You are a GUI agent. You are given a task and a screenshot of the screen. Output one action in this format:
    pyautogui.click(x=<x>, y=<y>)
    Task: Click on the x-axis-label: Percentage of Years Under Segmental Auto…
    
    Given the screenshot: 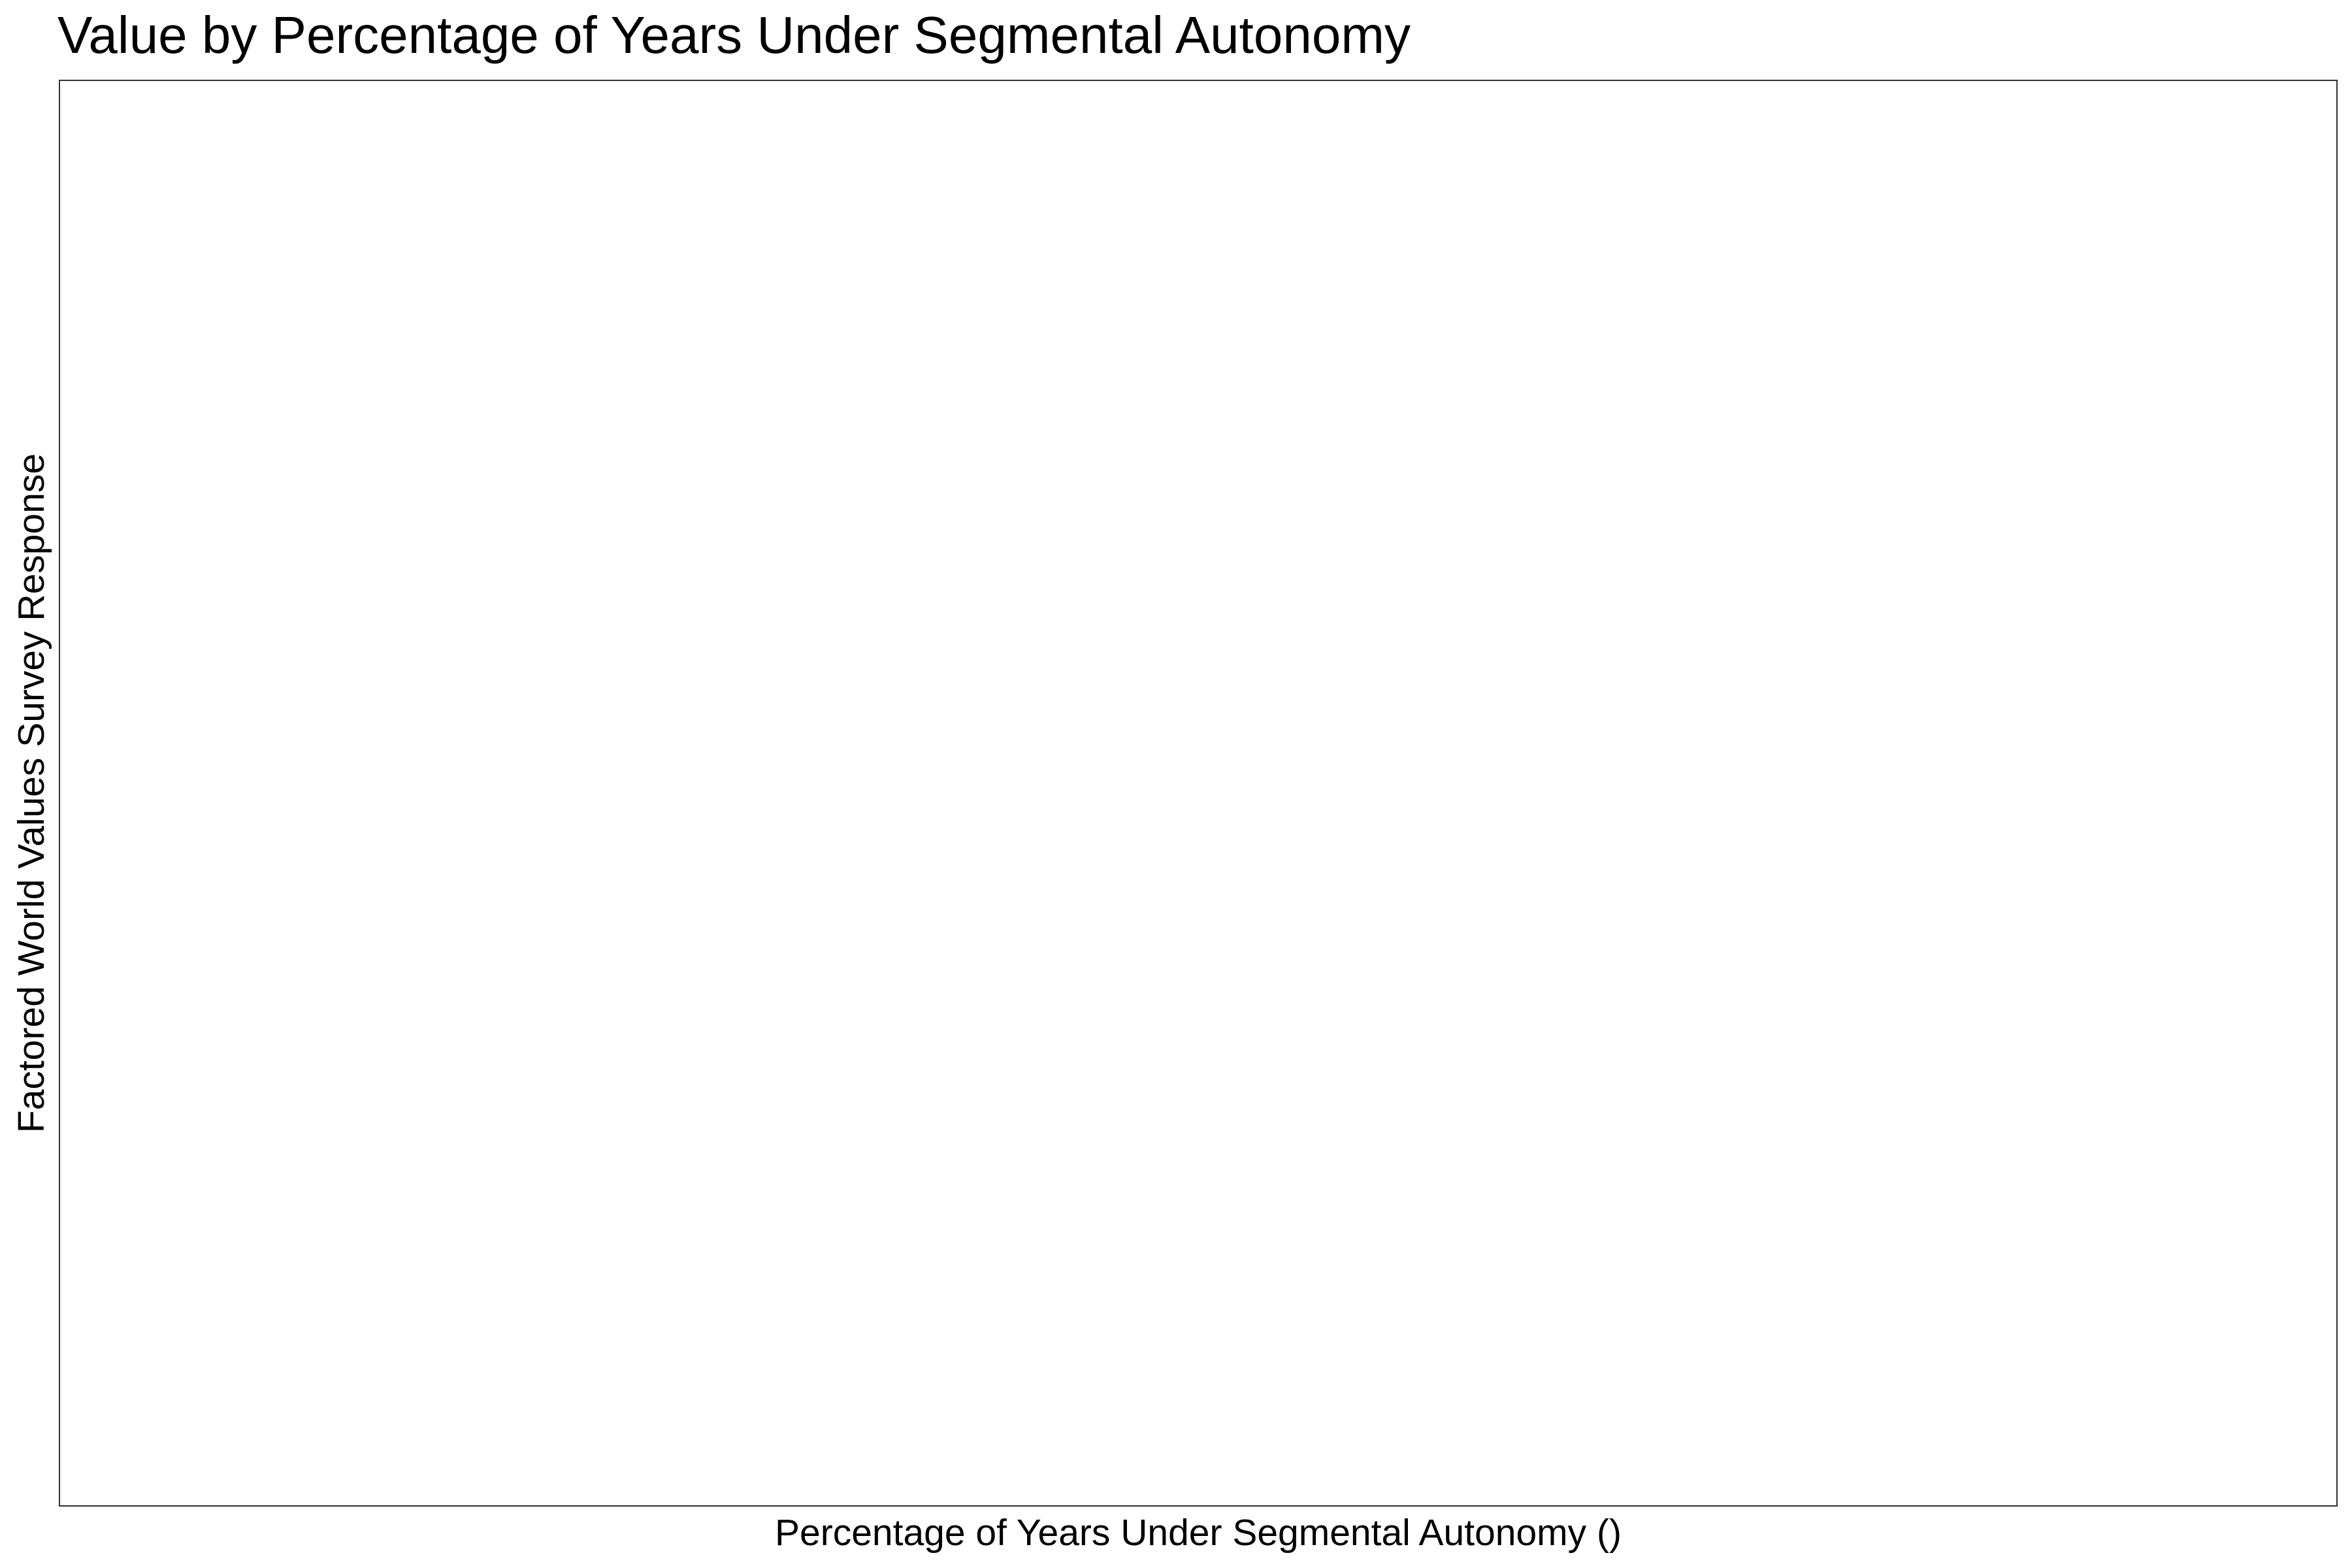 What is the action you would take?
    pyautogui.click(x=1198, y=1533)
    